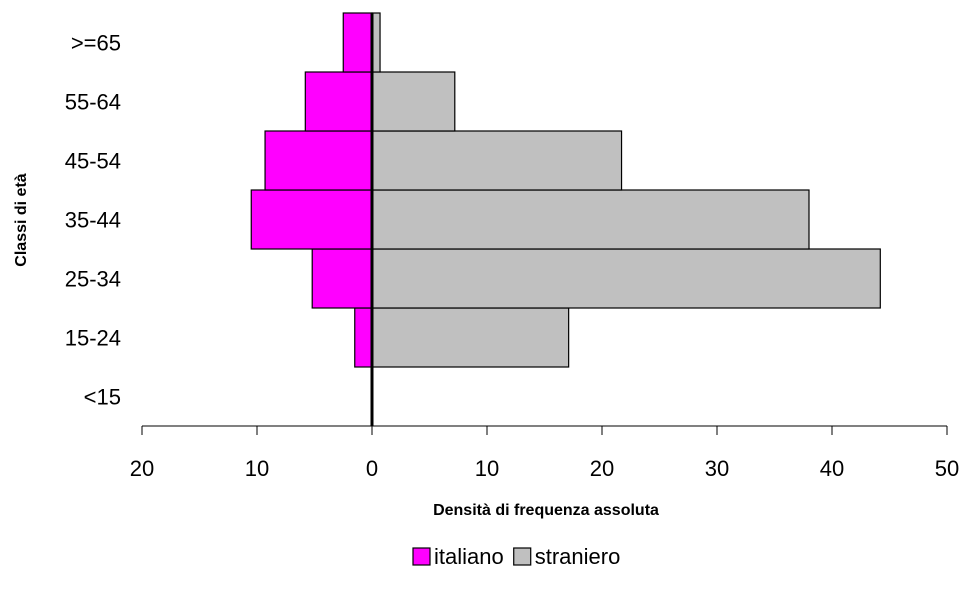 Image resolution: width=965 pixels, height=595 pixels. I want to click on legend: italiano straniero, so click(516, 556).